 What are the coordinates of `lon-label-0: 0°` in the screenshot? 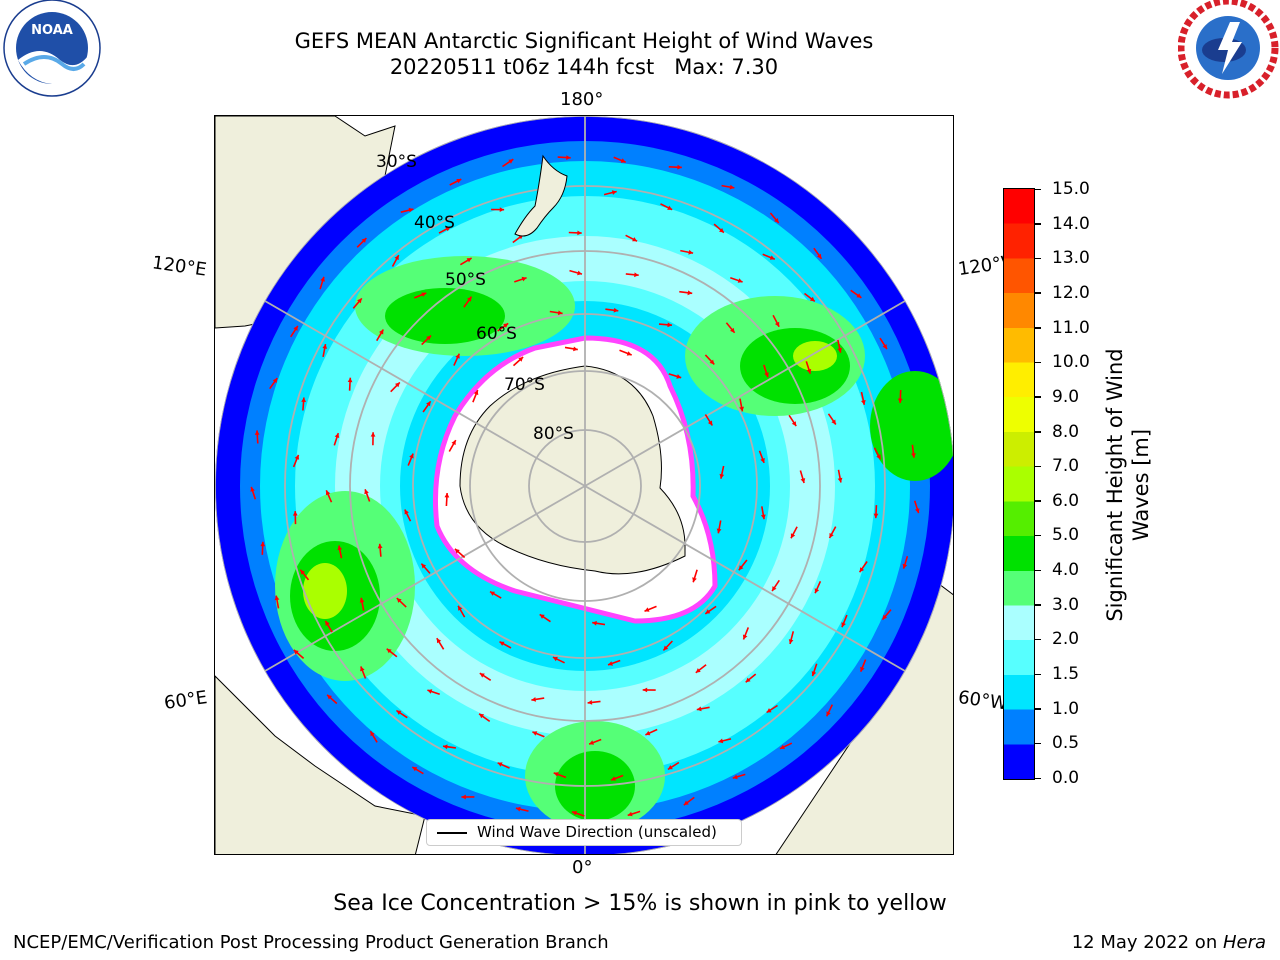 It's located at (582, 867).